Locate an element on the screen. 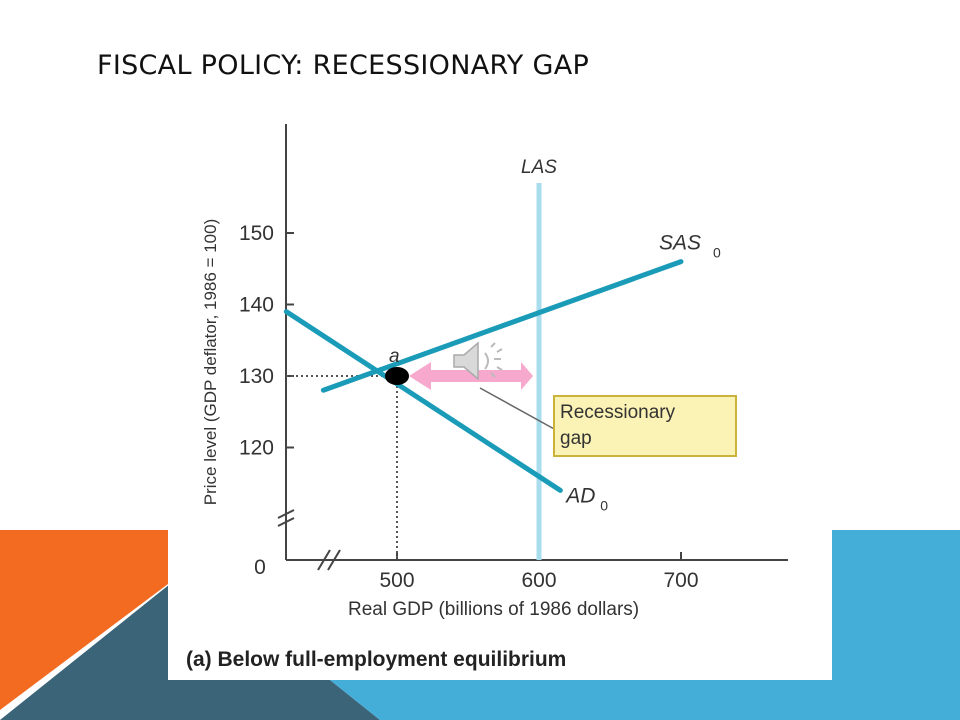 This screenshot has width=960, height=720. ad-curve is located at coordinates (423, 401).